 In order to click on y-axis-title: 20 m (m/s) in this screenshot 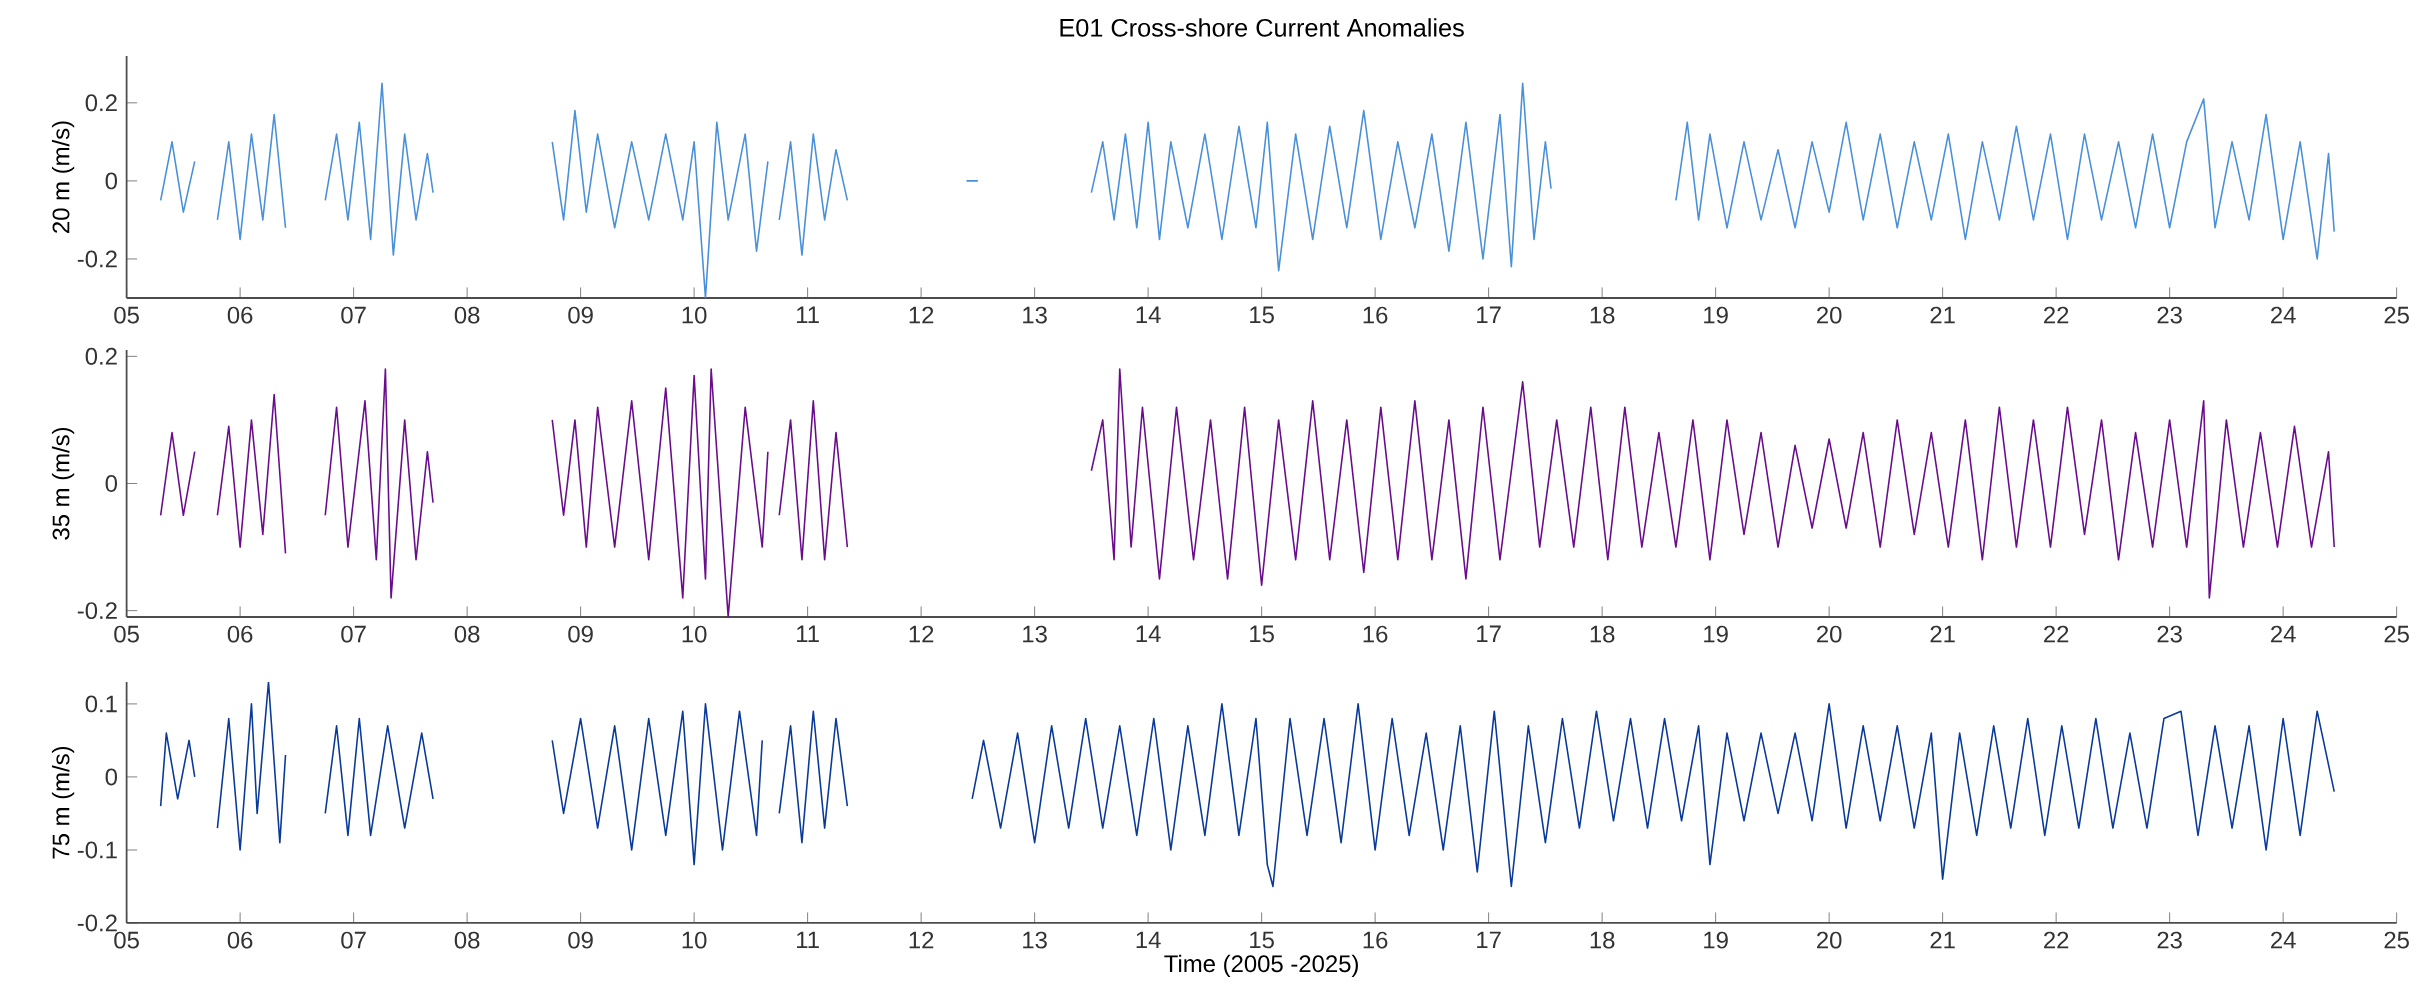, I will do `click(63, 177)`.